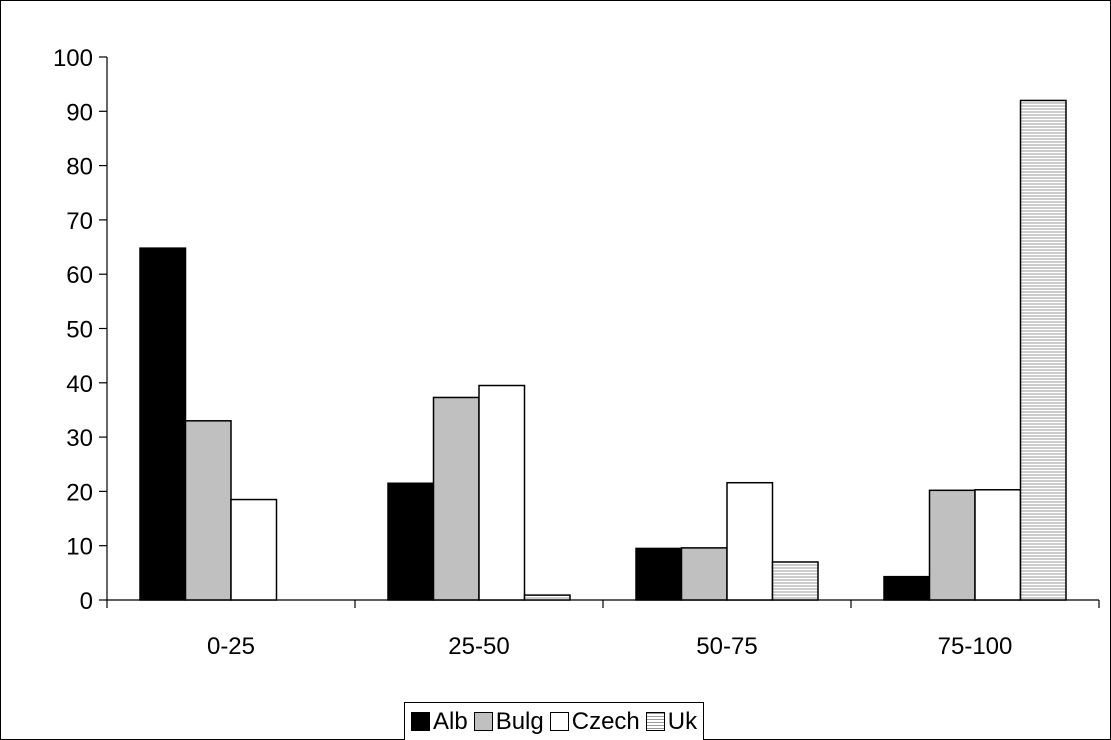 This screenshot has height=740, width=1111. I want to click on legend-item-czech: Czech, so click(594, 721).